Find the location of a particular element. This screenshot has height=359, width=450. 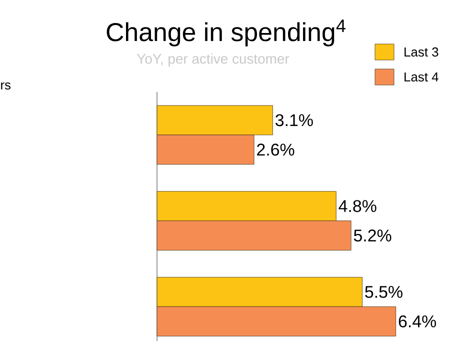

data-label: 2.6% is located at coordinates (275, 150).